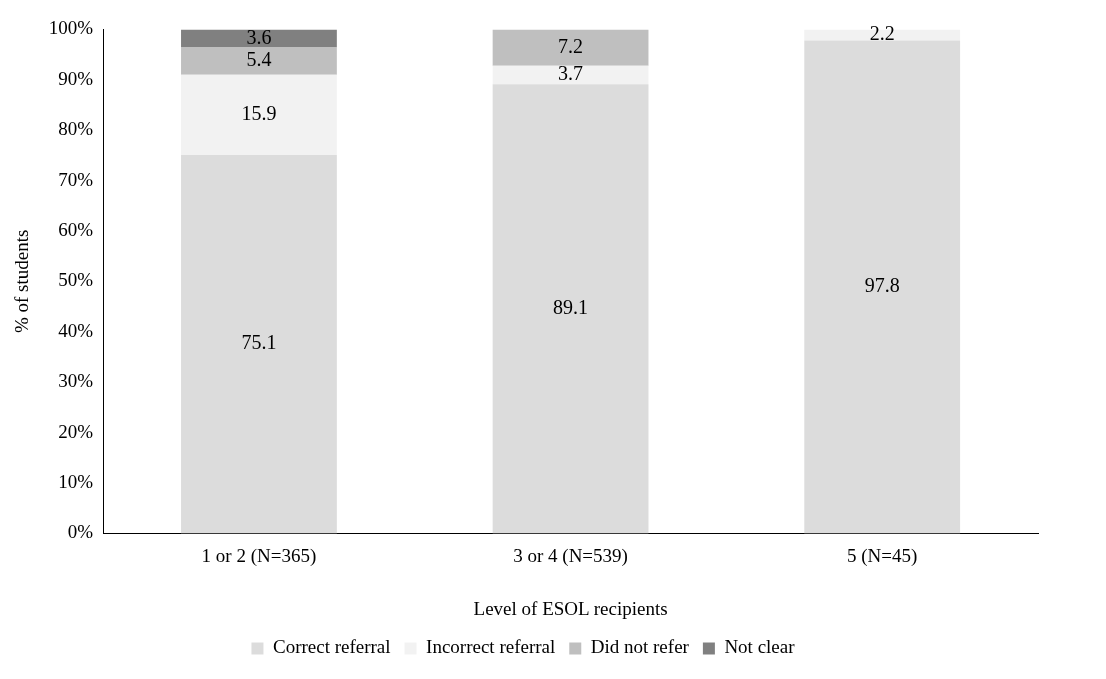 The image size is (1106, 679). What do you see at coordinates (259, 555) in the screenshot?
I see `x-tick-label: 1 or 2 (N=365)` at bounding box center [259, 555].